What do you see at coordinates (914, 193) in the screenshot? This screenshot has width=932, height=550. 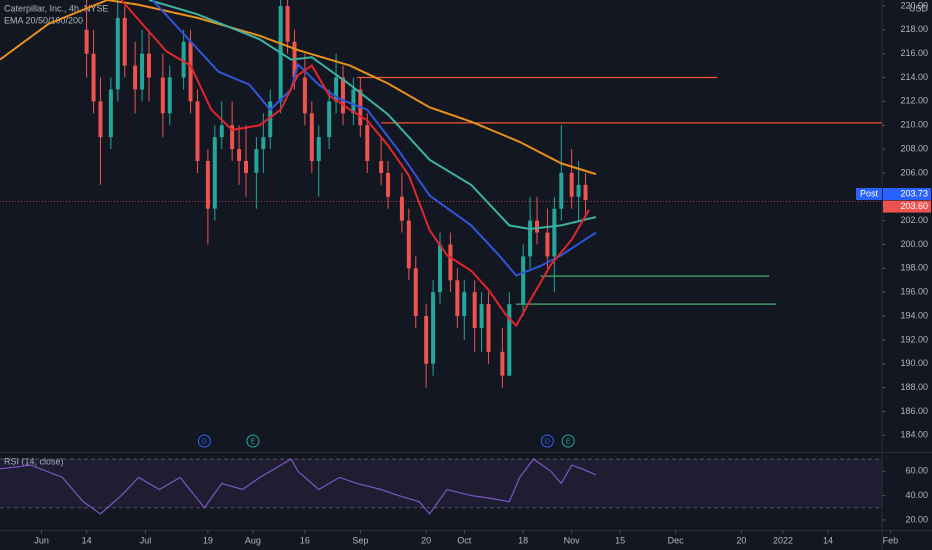 I see `price-tag-label: 203.73` at bounding box center [914, 193].